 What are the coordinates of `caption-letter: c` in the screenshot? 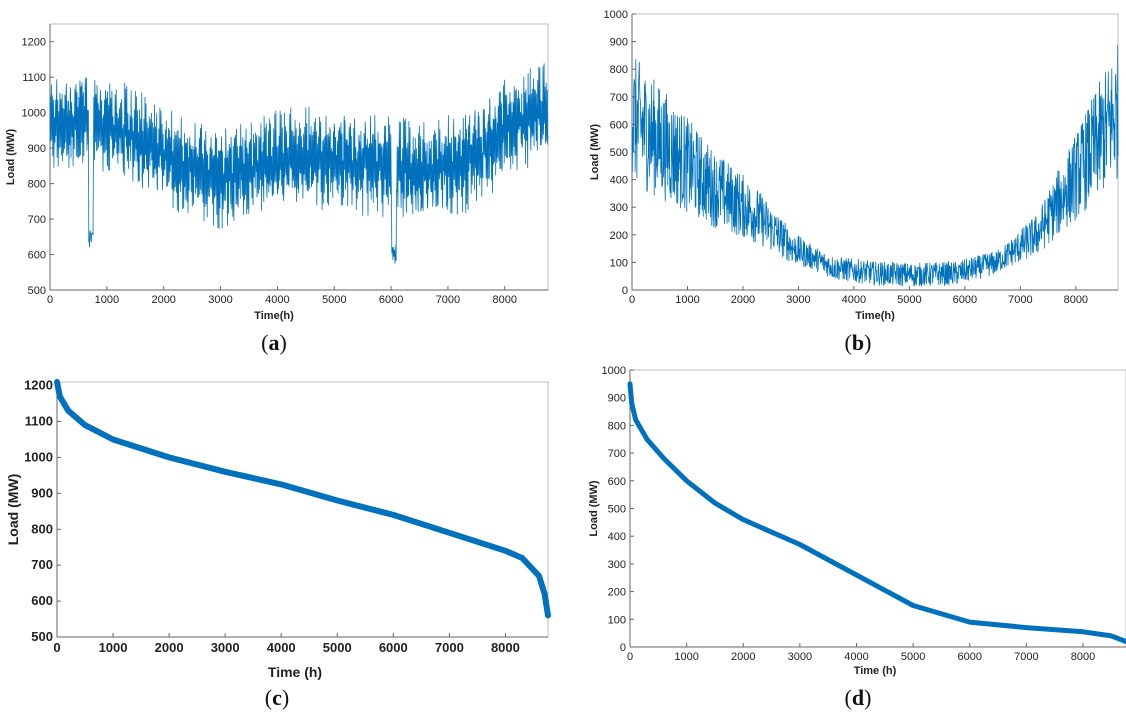 It's located at (277, 697).